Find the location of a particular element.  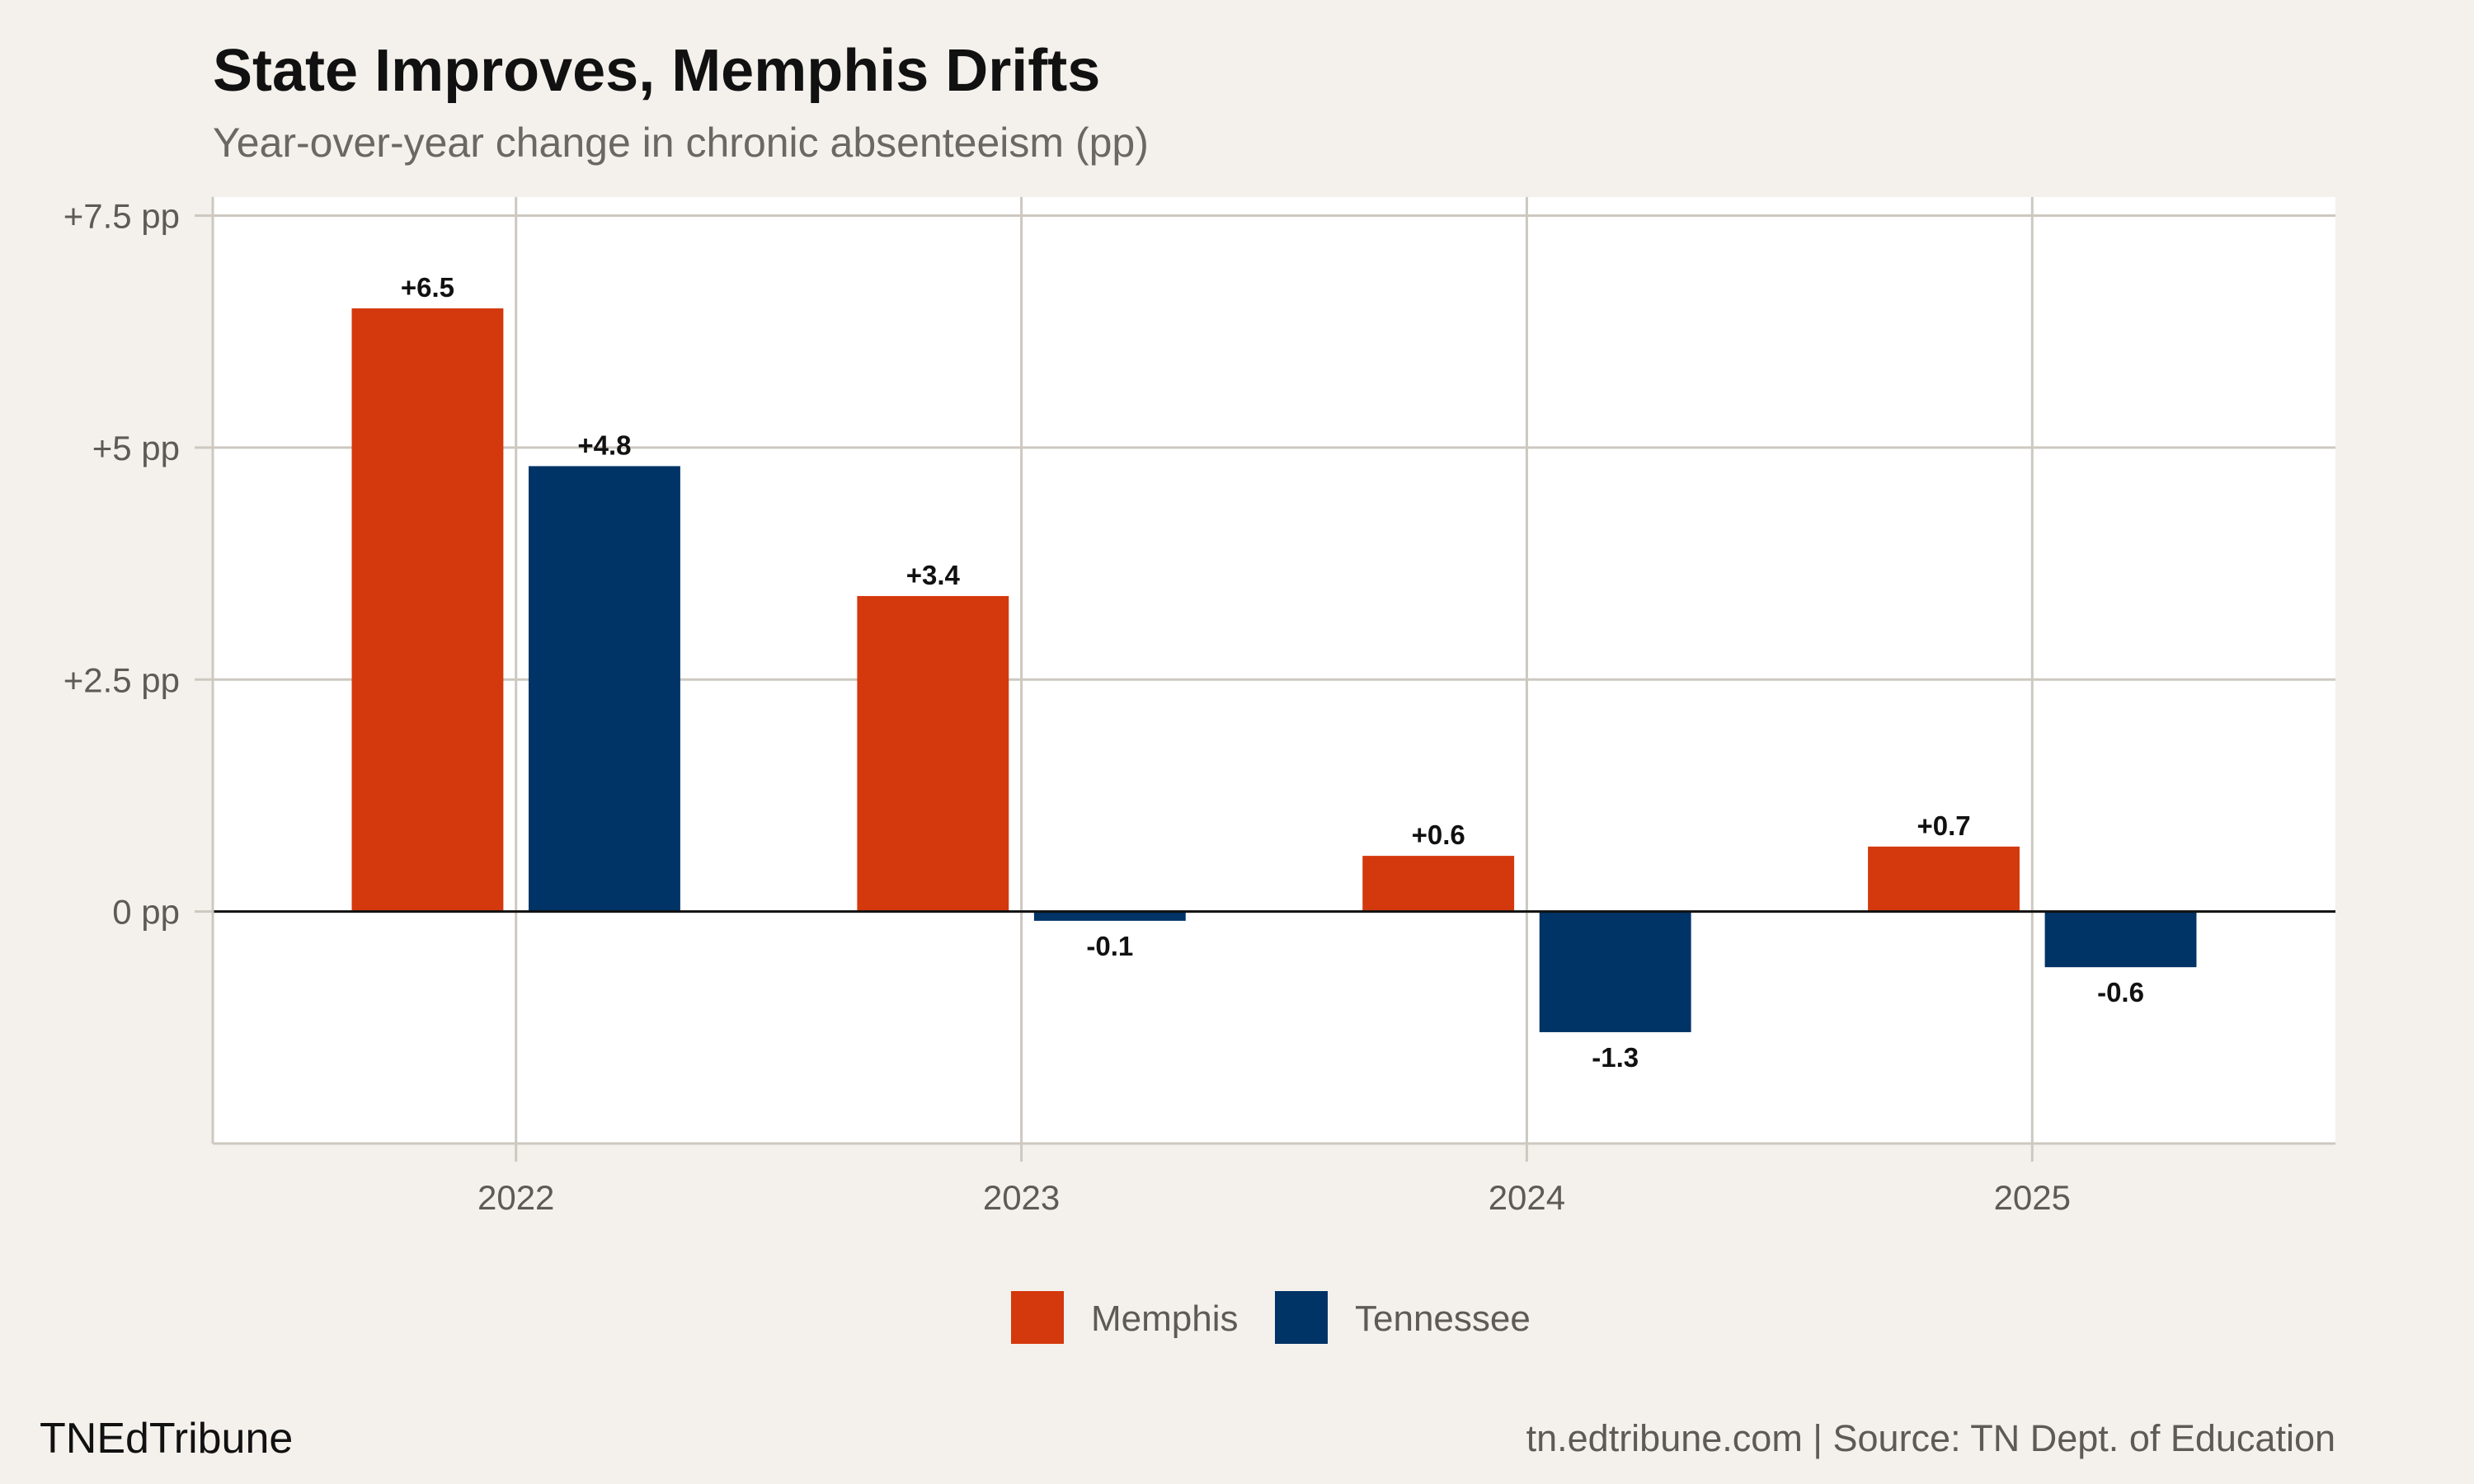

legend-label-tennessee: Tennessee is located at coordinates (1443, 1318).